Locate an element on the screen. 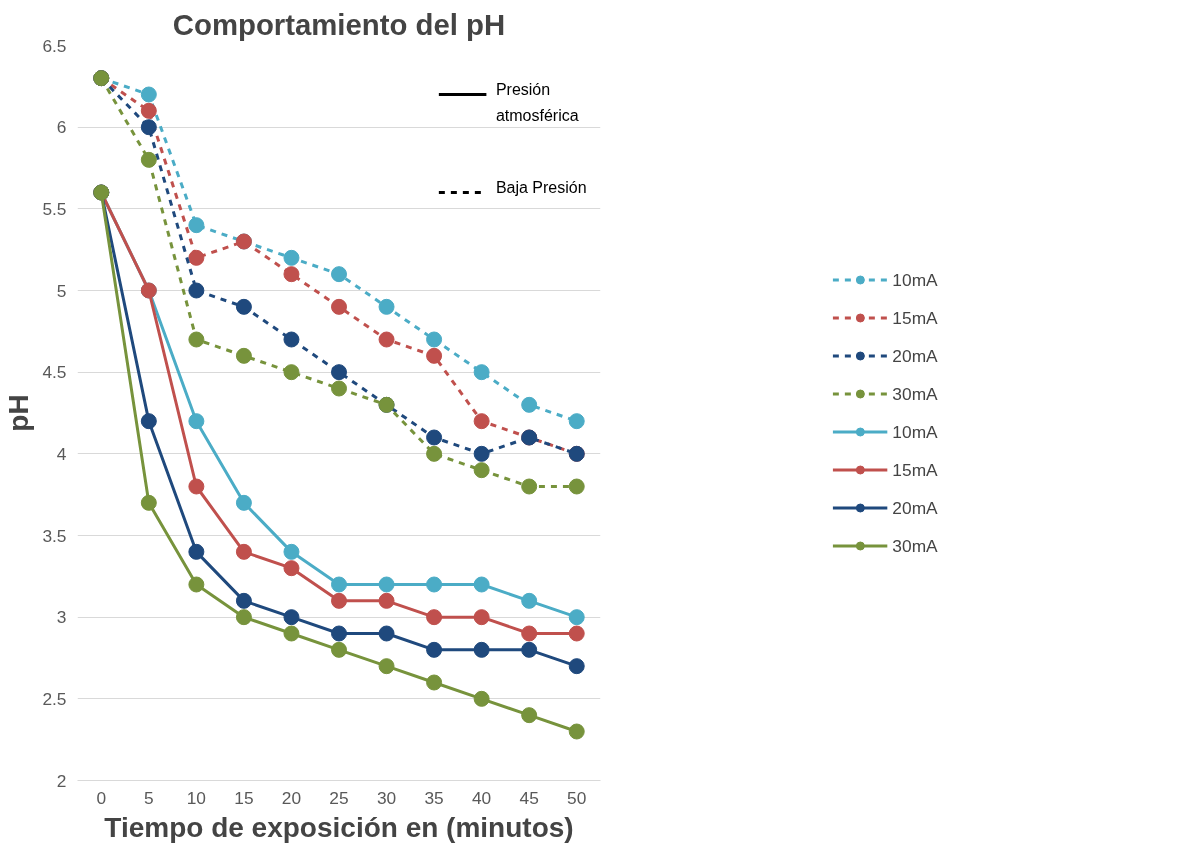 This screenshot has width=1178, height=856. x-tick-label: 50 is located at coordinates (577, 797).